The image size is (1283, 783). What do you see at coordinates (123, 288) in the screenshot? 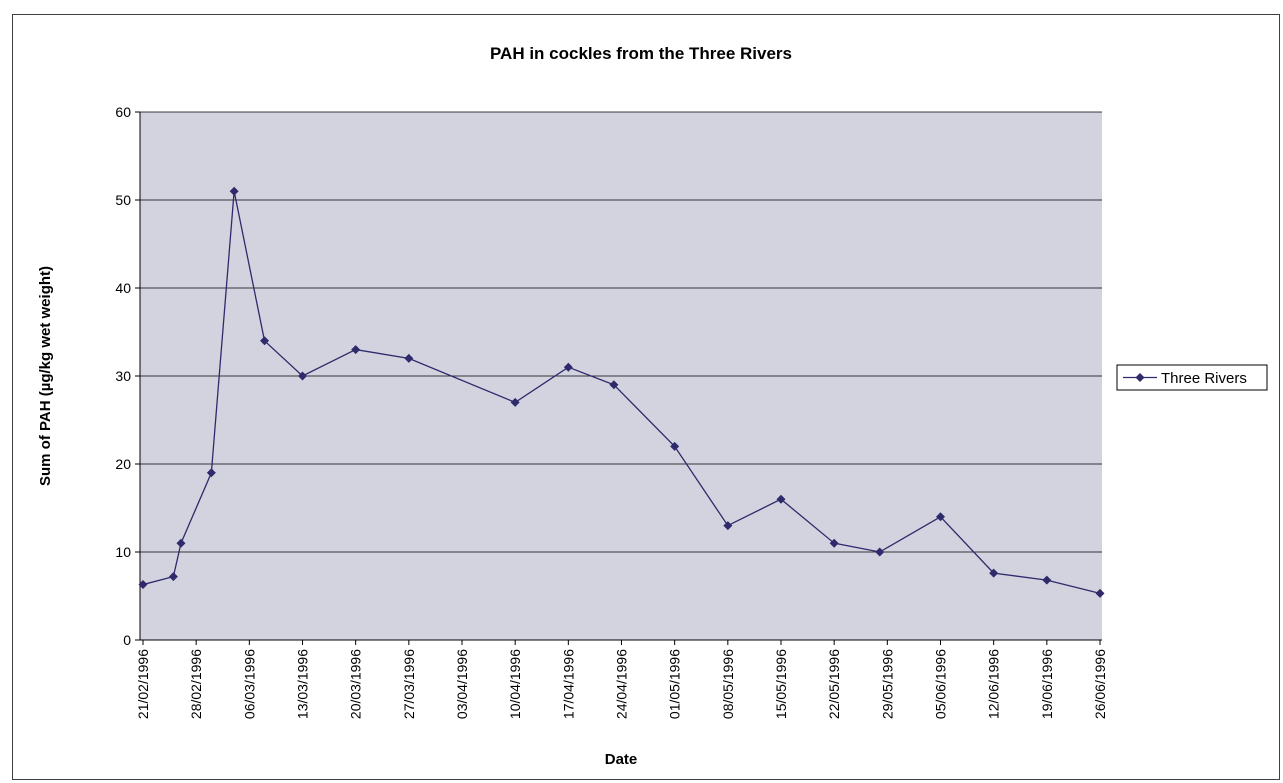
I see `y-tick-label: 40` at bounding box center [123, 288].